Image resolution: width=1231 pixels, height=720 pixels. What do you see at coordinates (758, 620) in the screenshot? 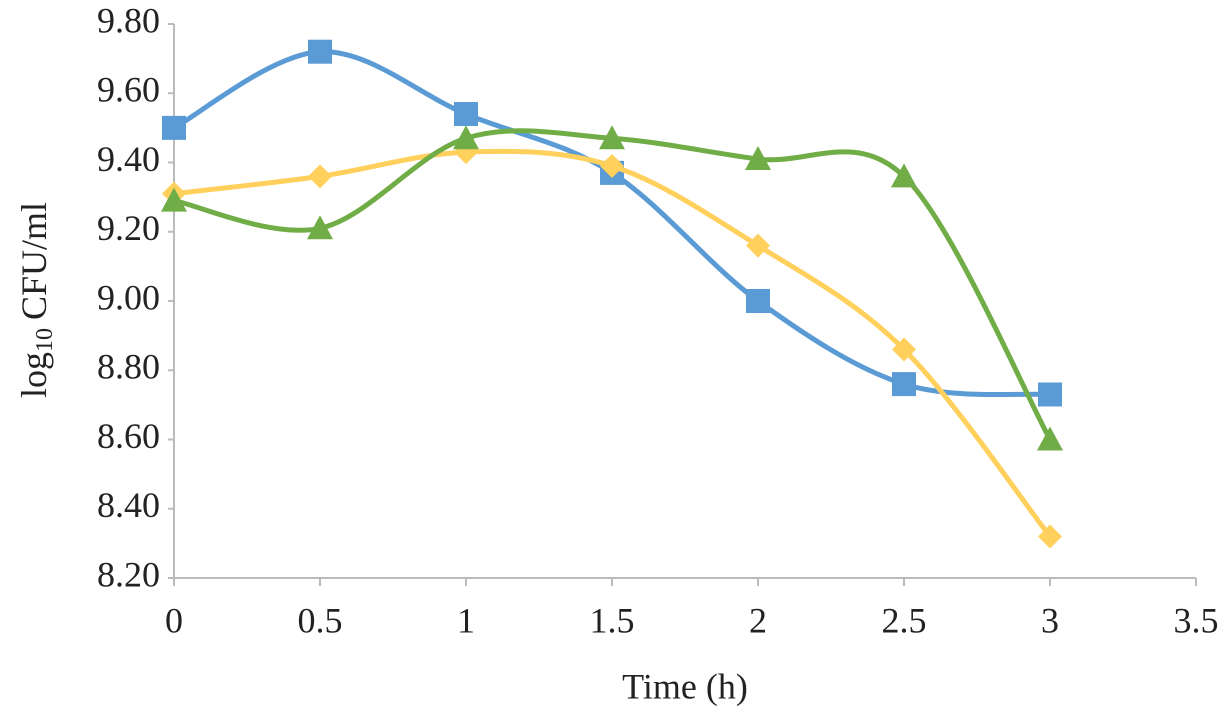
I see `x-tick-label: 2` at bounding box center [758, 620].